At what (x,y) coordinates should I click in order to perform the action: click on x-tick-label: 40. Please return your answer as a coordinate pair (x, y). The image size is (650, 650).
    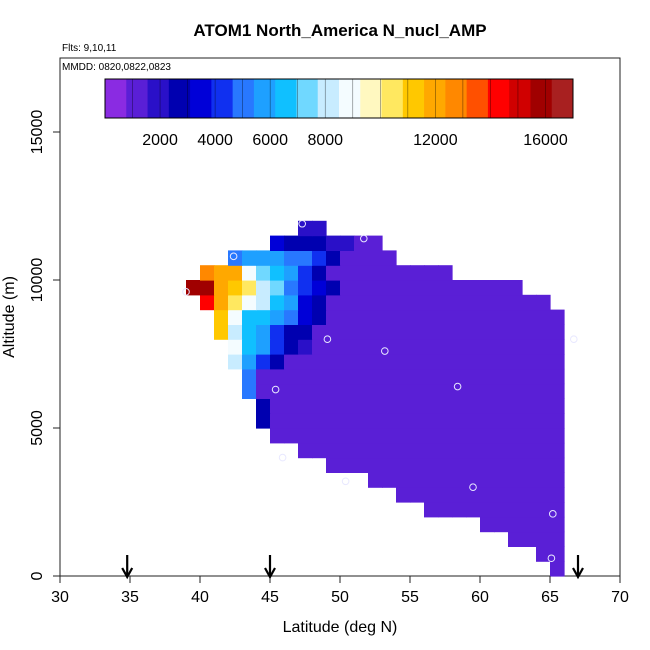
    Looking at the image, I should click on (200, 597).